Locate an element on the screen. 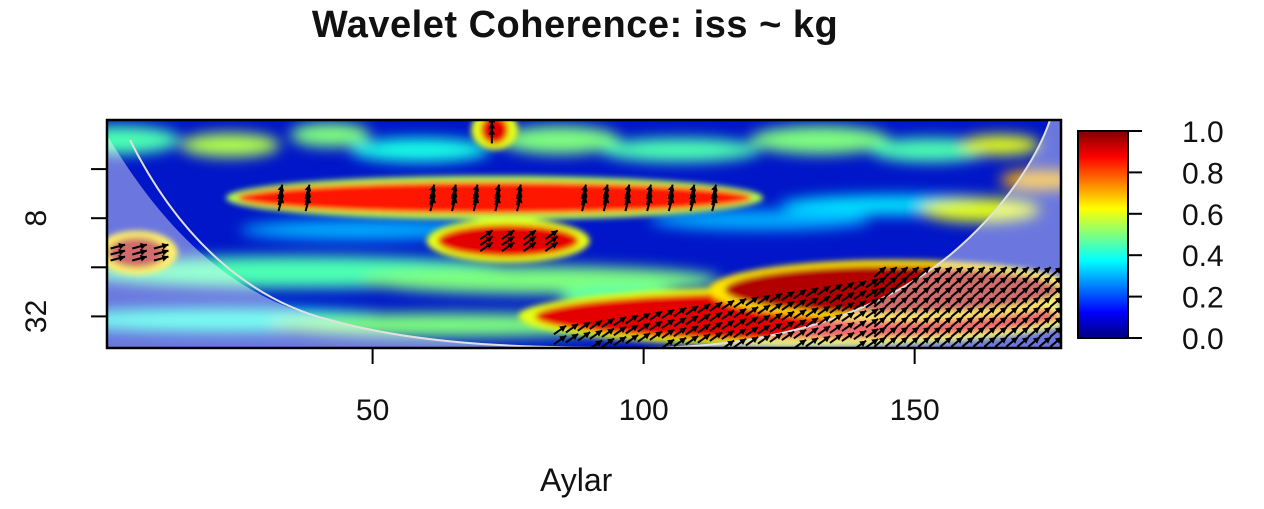  x-tick-label: 100 is located at coordinates (644, 410).